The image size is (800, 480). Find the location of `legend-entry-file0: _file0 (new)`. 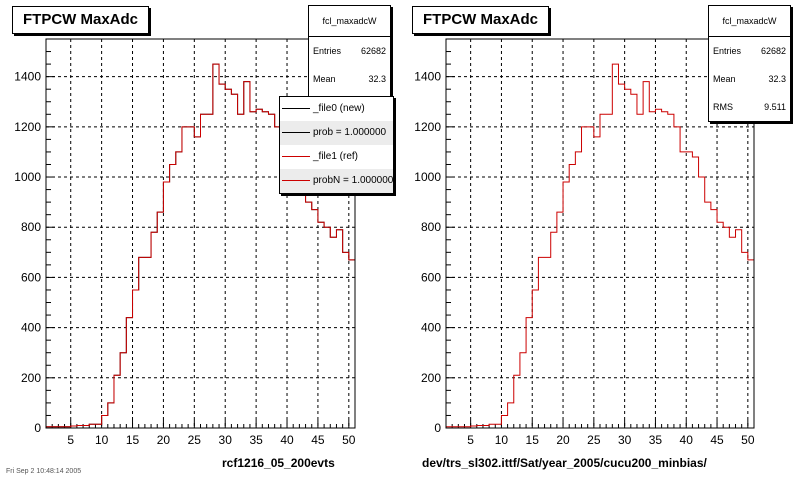

legend-entry-file0: _file0 (new) is located at coordinates (336, 109).